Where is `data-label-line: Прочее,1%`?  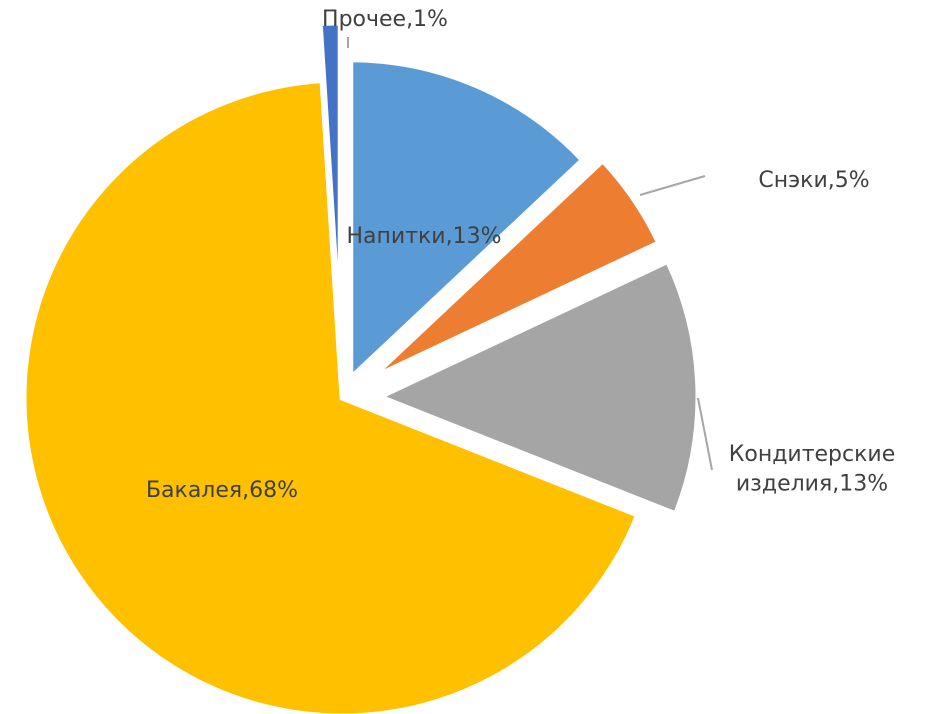 data-label-line: Прочее,1% is located at coordinates (385, 19).